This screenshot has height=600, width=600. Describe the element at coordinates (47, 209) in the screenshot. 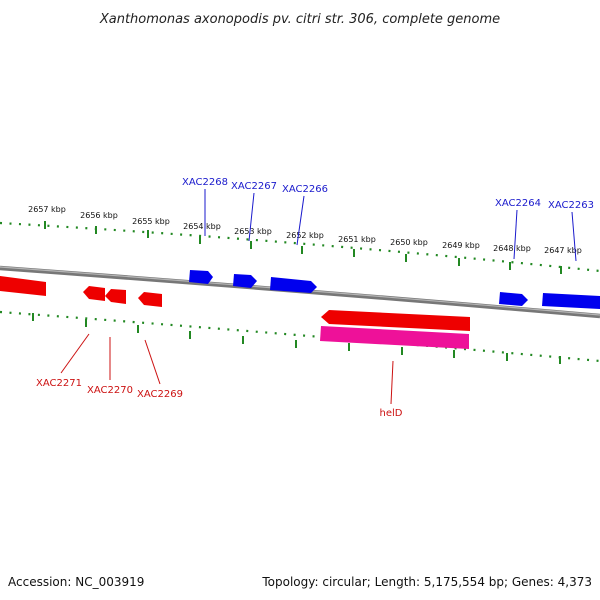

I see `tick-label: 2657 kbp` at that location.